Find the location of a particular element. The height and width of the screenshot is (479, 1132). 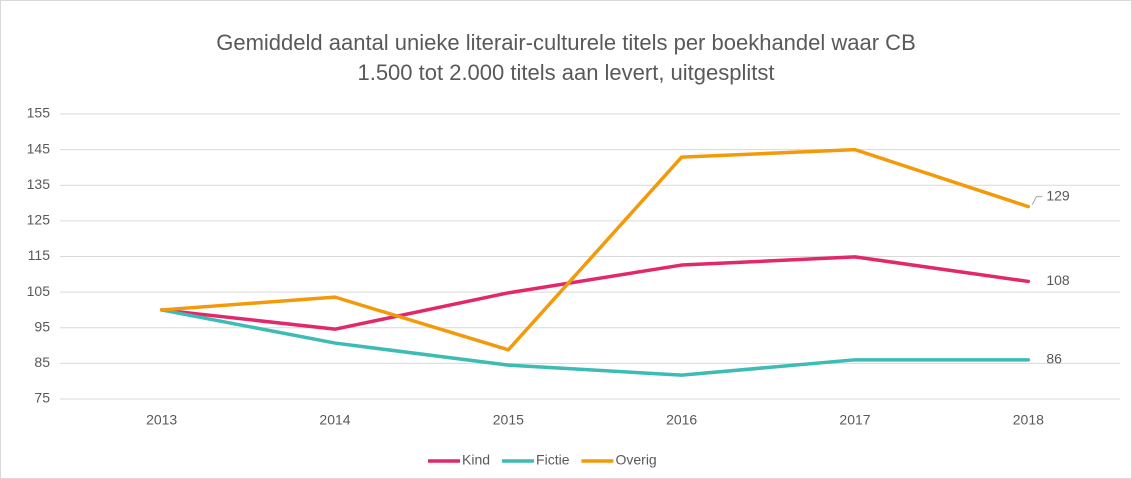

x-tick-label: 2016 is located at coordinates (681, 420).